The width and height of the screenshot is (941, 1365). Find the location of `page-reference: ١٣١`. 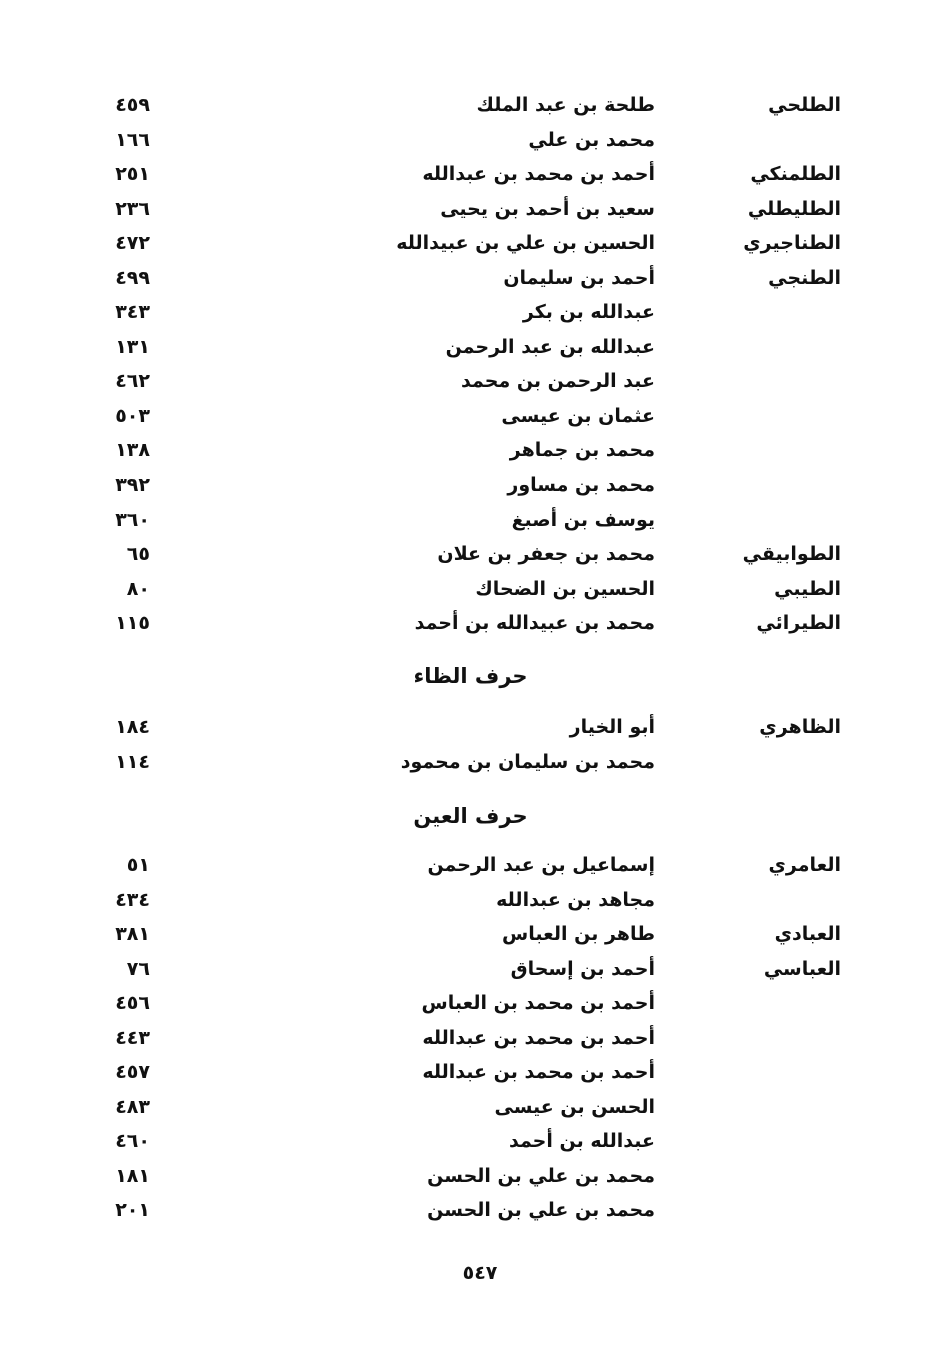

page-reference: ١٣١ is located at coordinates (132, 346).